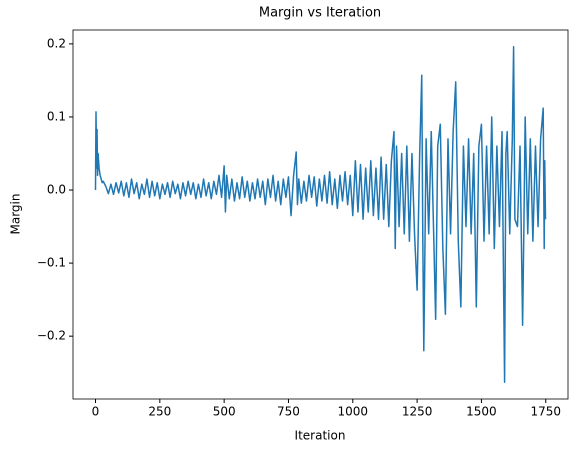  Describe the element at coordinates (96, 412) in the screenshot. I see `x-tick-label: 0` at that location.